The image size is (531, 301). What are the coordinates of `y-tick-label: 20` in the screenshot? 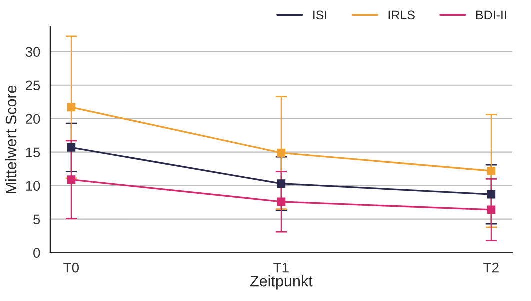 It's located at (33, 119).